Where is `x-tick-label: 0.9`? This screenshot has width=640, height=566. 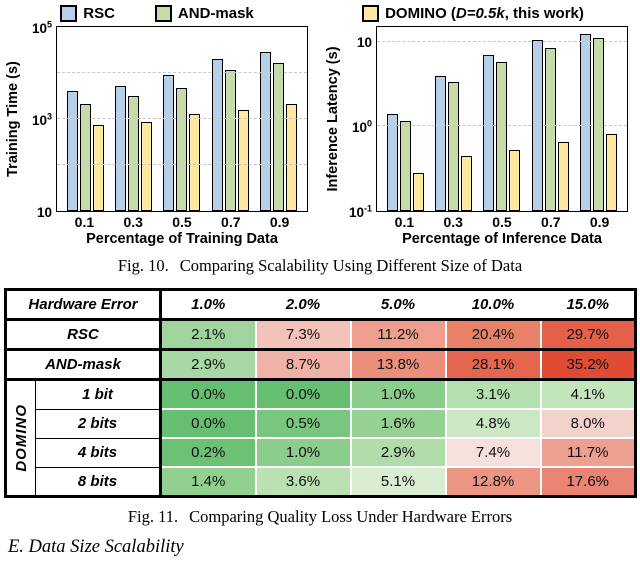 x-tick-label: 0.9 is located at coordinates (279, 222).